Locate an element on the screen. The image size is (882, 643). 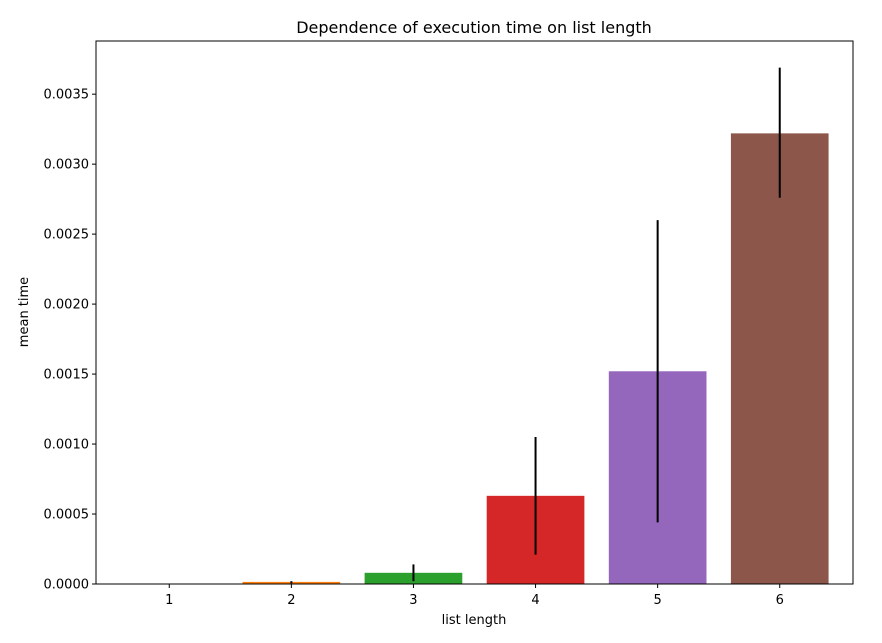
x-tick-label: 5 is located at coordinates (658, 600).